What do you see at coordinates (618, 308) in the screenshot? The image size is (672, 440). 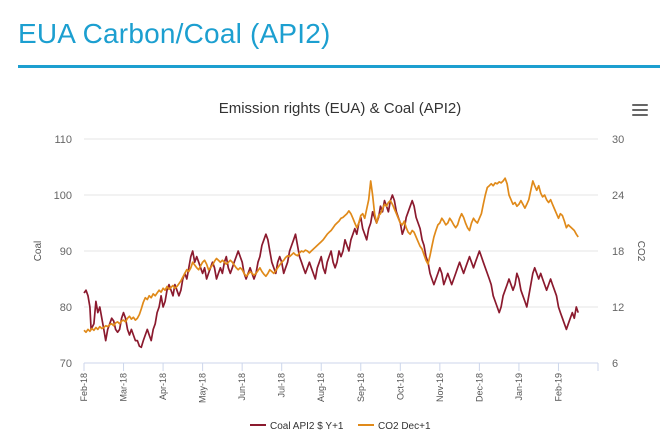 I see `right-tick-label: 12` at bounding box center [618, 308].